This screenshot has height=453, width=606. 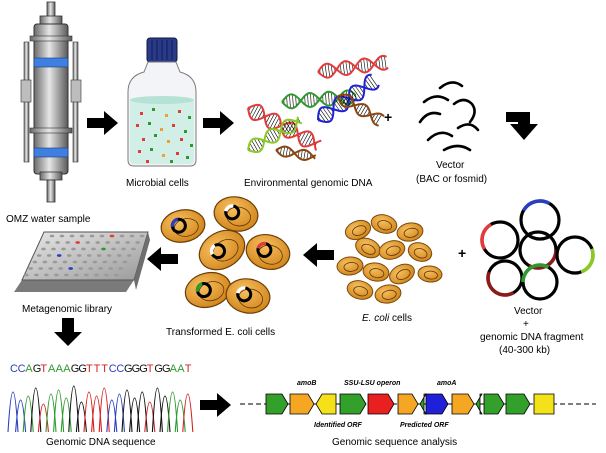 I want to click on gene-label-predicted: Predicted ORF, so click(x=424, y=425).